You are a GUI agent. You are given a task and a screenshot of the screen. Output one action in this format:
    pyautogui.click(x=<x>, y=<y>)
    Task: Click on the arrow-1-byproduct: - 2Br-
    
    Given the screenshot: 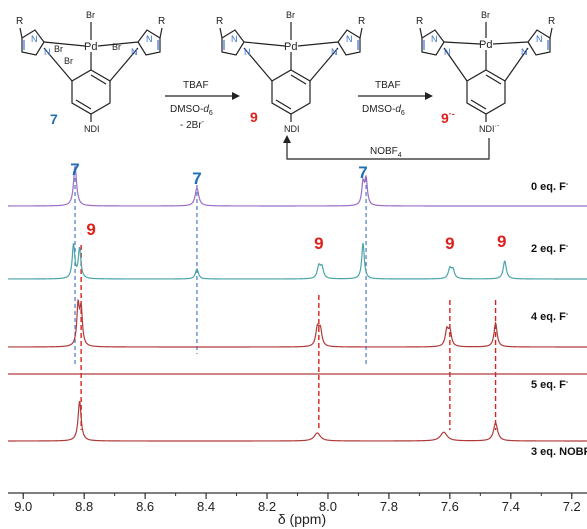 What is the action you would take?
    pyautogui.click(x=192, y=125)
    